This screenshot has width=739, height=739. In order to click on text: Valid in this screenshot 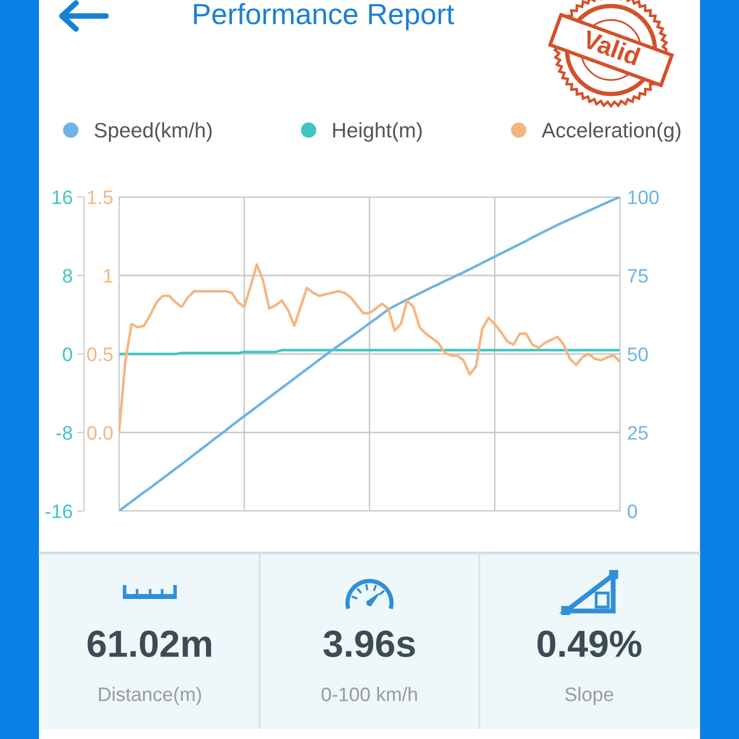, I will do `click(611, 47)`.